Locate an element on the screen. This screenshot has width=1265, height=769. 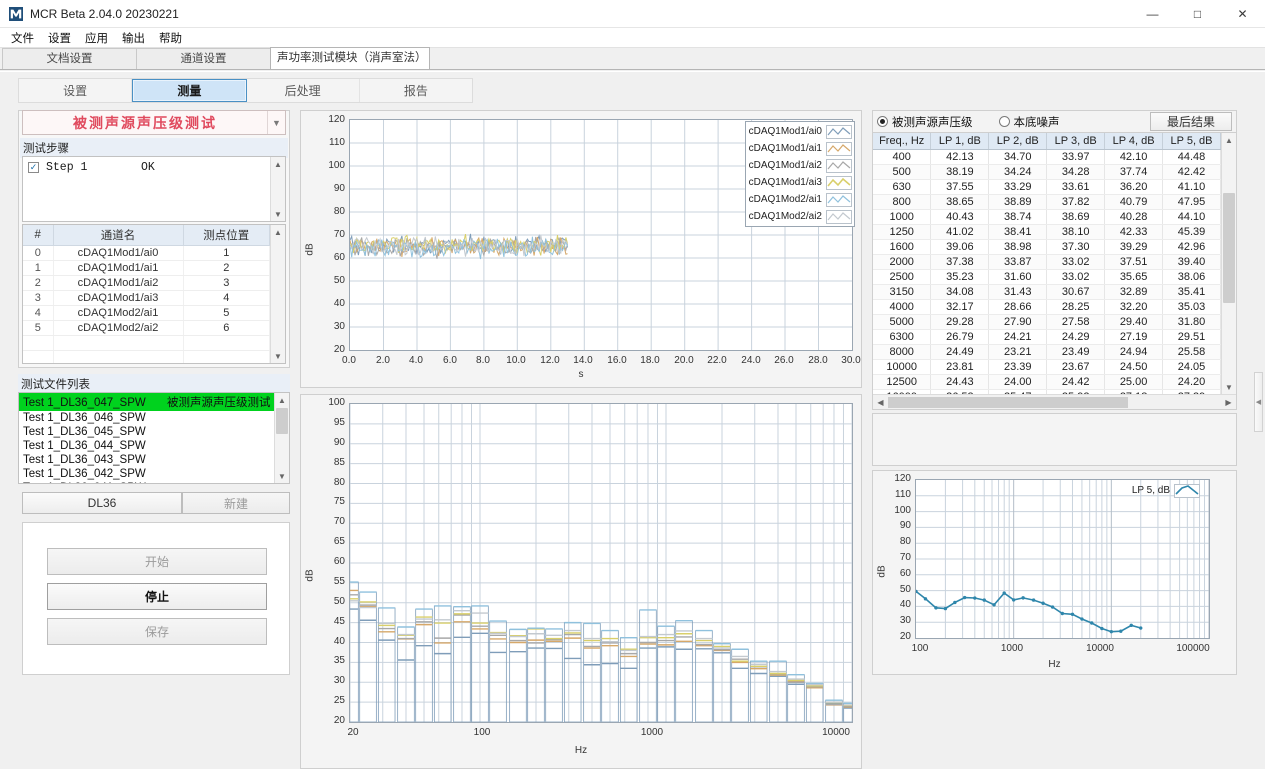
tab-measure: 测量 is located at coordinates (189, 90).